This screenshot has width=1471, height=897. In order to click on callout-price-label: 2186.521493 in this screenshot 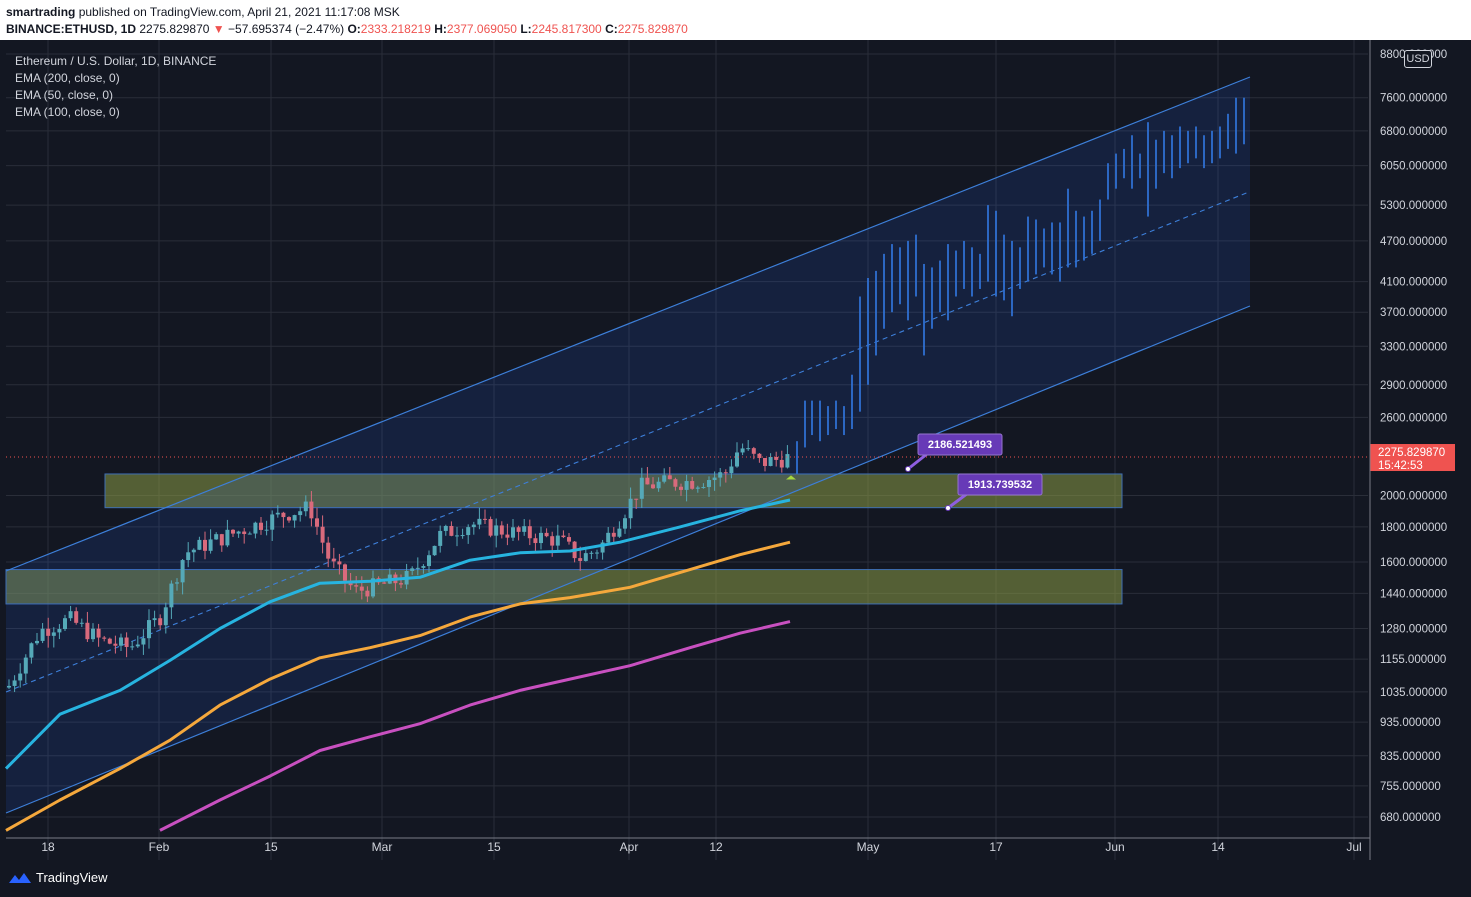, I will do `click(960, 445)`.